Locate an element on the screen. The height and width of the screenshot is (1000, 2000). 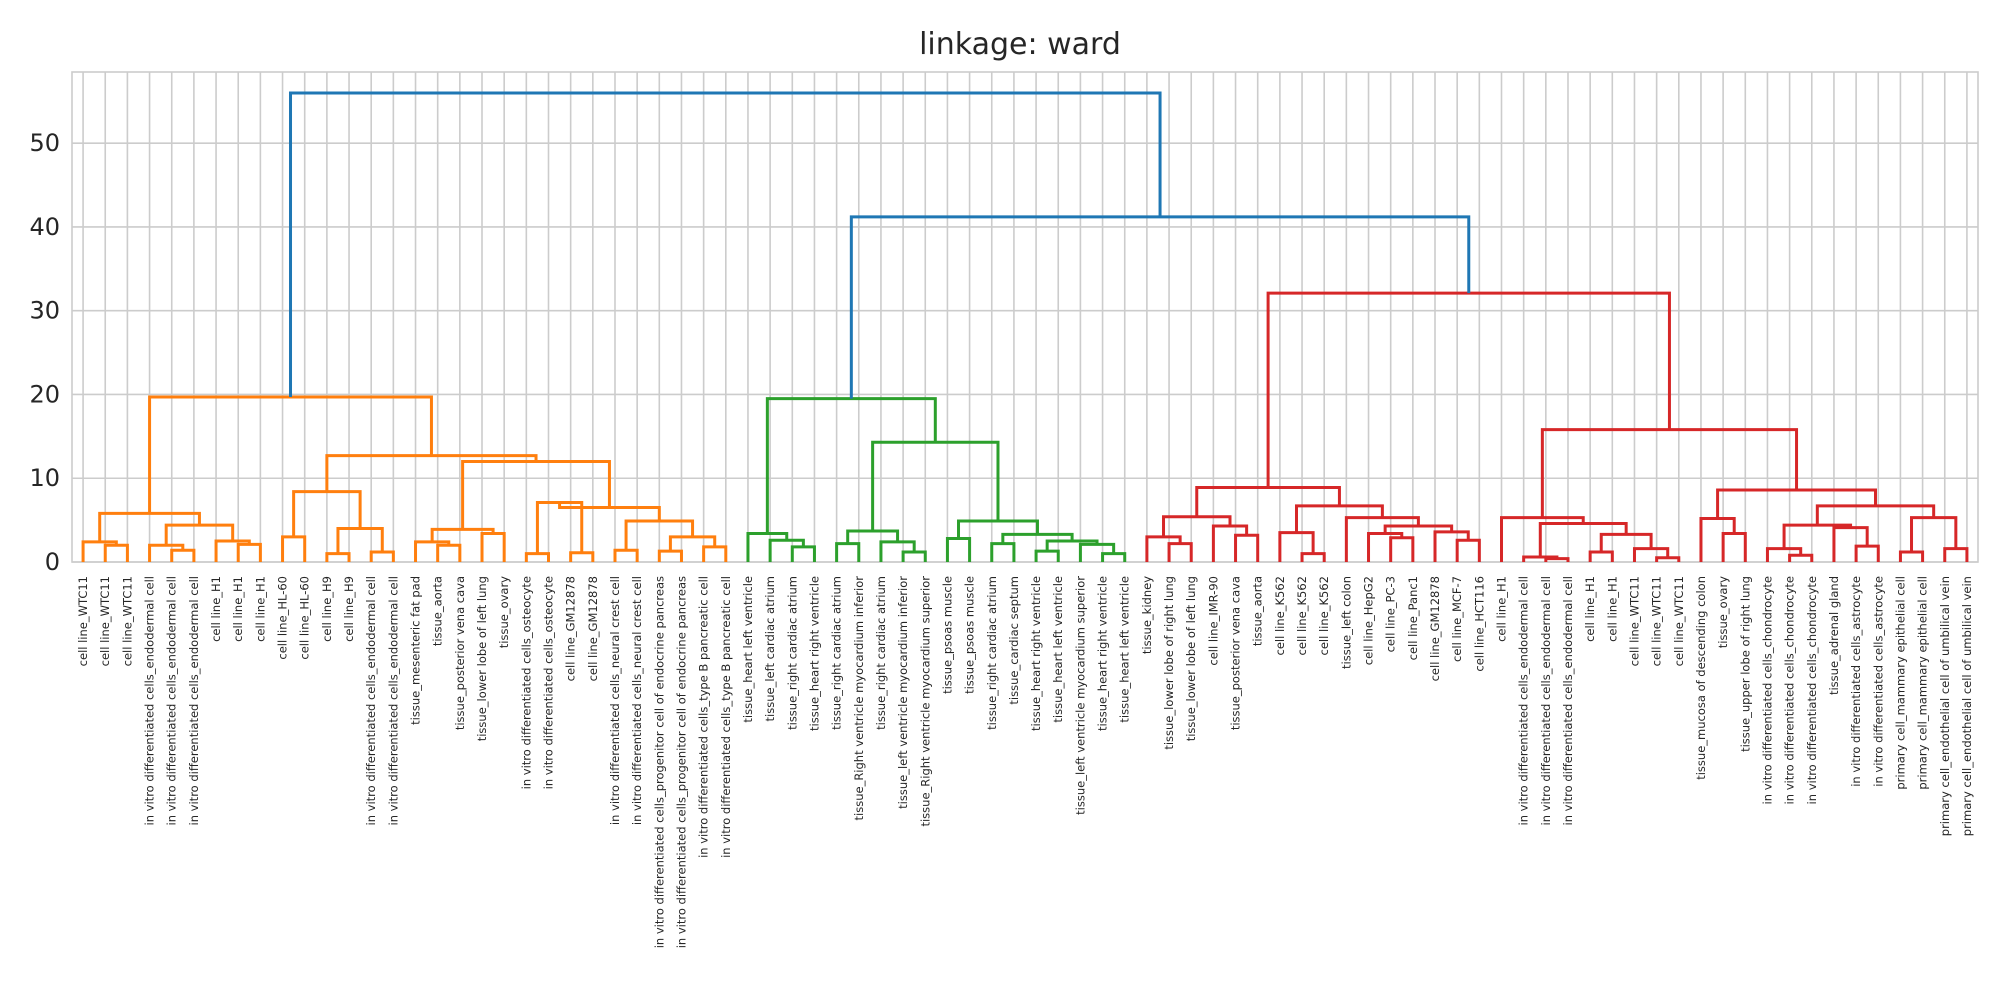
y-tick-label: 0 is located at coordinates (52, 562).